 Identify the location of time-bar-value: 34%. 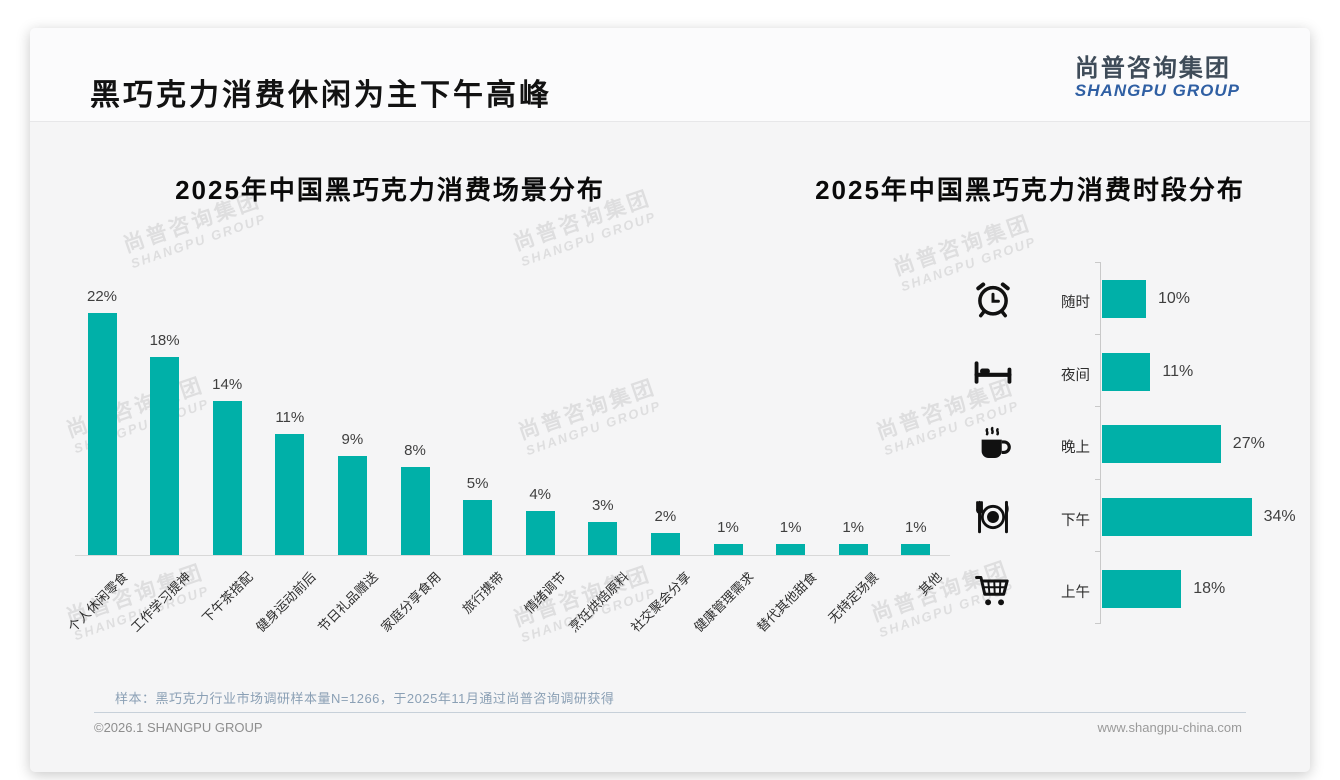
(1279, 516).